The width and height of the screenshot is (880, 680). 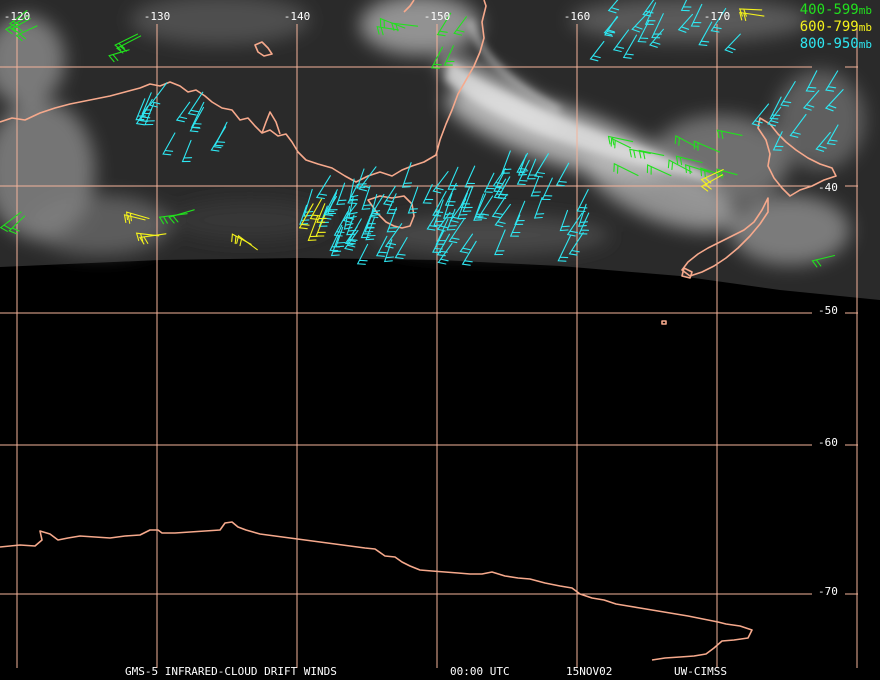 What do you see at coordinates (797, 157) in the screenshot?
I see `coastline-new-zealand-north` at bounding box center [797, 157].